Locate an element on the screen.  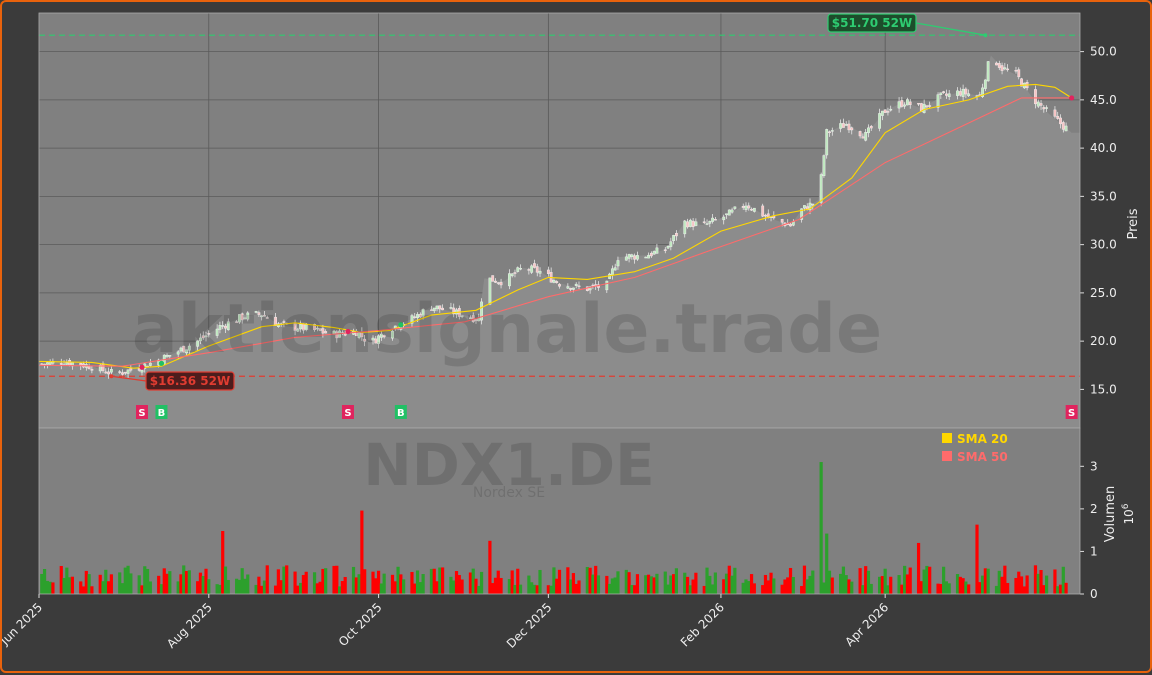
signal-marker is located at coordinates (348, 331).